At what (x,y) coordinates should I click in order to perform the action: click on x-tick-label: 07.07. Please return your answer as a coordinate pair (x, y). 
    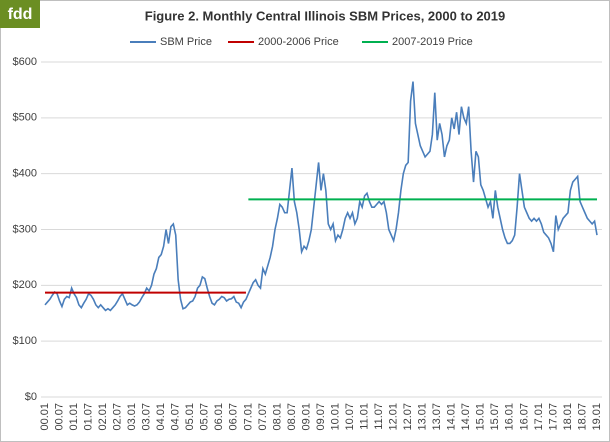
    Looking at the image, I should click on (263, 417).